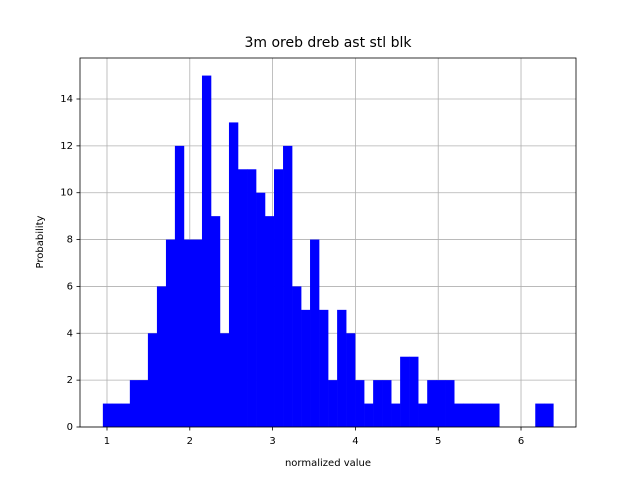 The height and width of the screenshot is (484, 640). I want to click on y-tick-label: 14, so click(66, 99).